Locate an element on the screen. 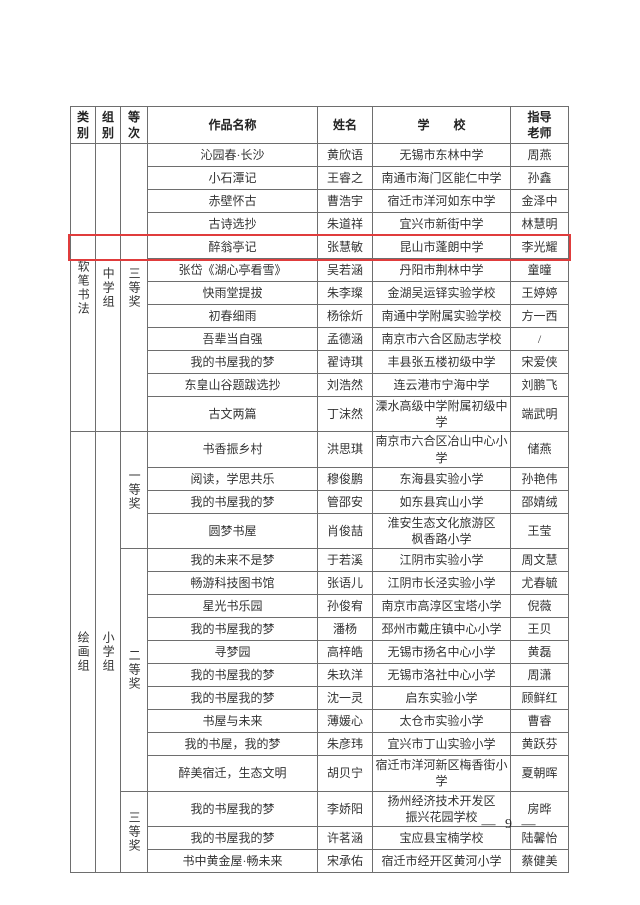 The width and height of the screenshot is (640, 905). teacher-cell: 王莹 is located at coordinates (539, 531).